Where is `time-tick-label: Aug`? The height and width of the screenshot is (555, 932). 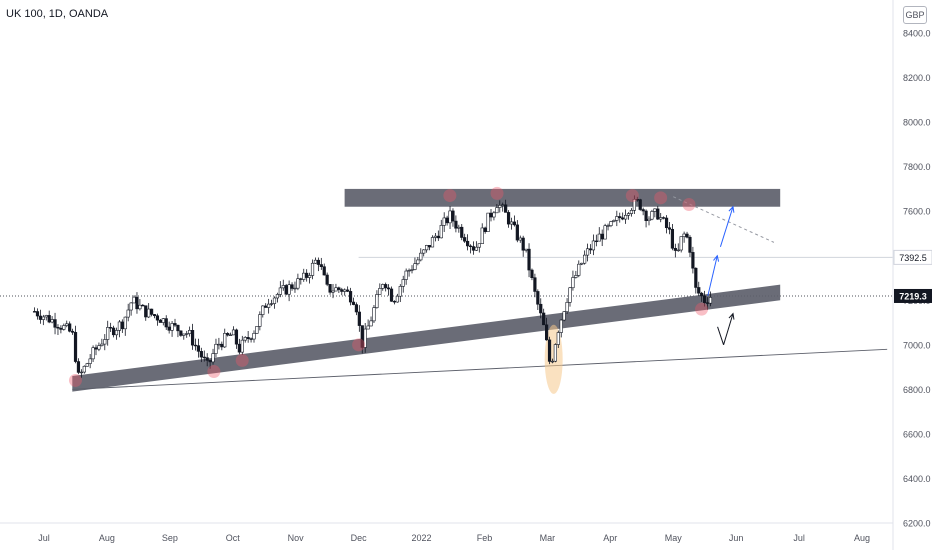 time-tick-label: Aug is located at coordinates (107, 538).